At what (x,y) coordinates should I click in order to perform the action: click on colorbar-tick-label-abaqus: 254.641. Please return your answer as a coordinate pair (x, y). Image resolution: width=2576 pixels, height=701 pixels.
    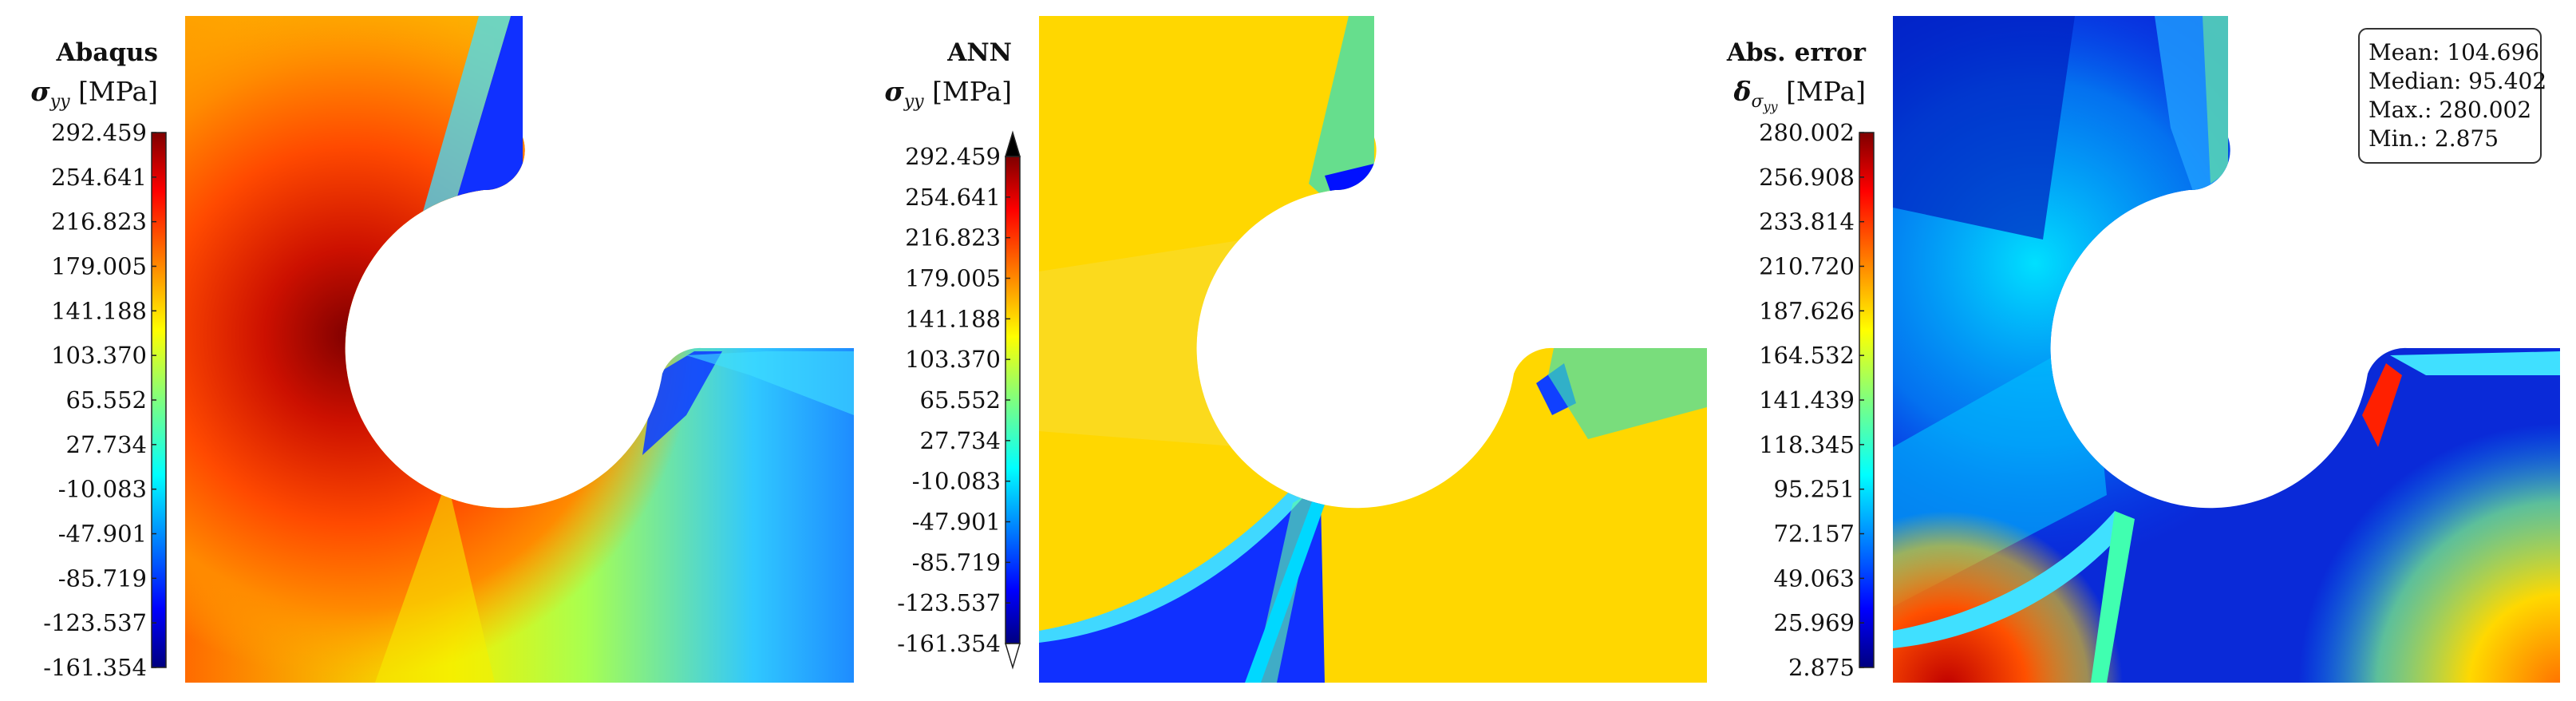
    Looking at the image, I should click on (99, 178).